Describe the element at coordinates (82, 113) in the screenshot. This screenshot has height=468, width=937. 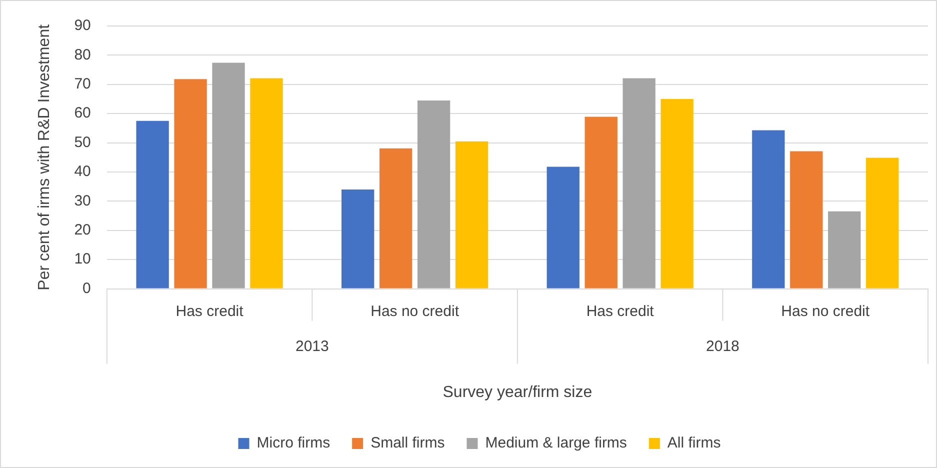
I see `y-tick-label: 60` at that location.